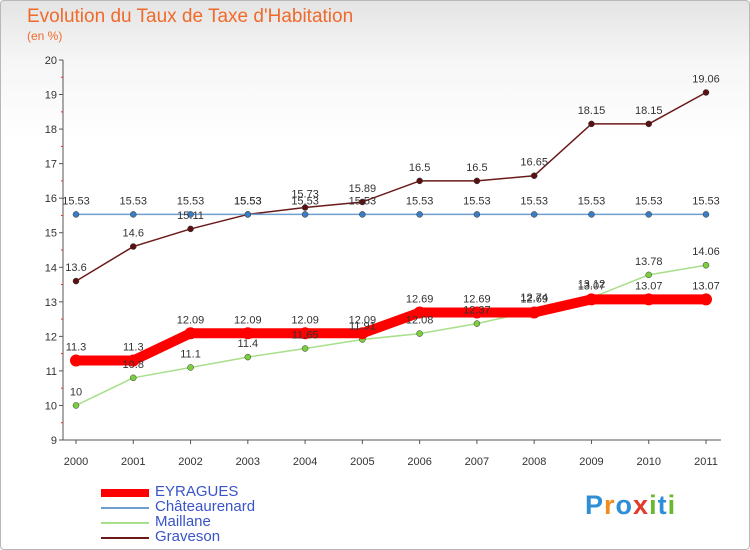  Describe the element at coordinates (125, 508) in the screenshot. I see `legend-swatch-chateaurenard` at that location.